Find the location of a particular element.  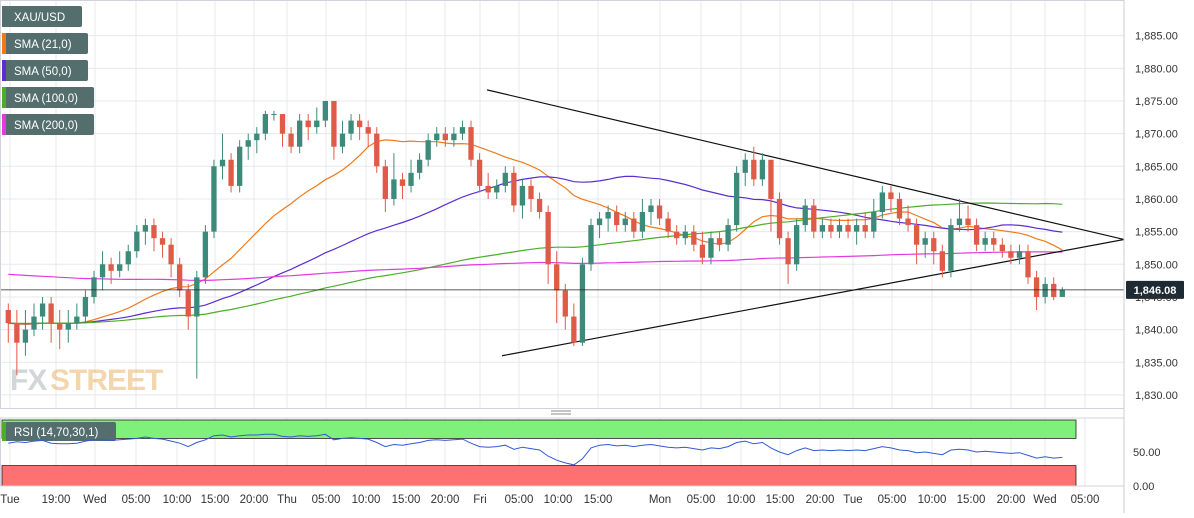

rsi-series is located at coordinates (535, 449).